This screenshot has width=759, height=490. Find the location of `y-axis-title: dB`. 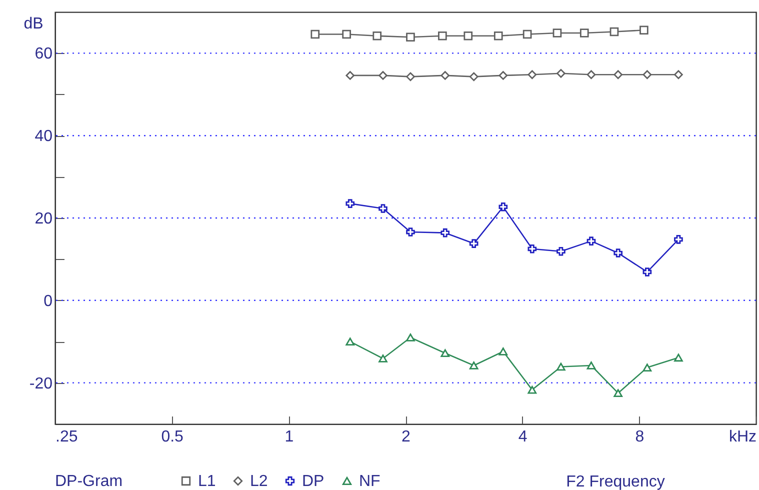

y-axis-title: dB is located at coordinates (34, 24).